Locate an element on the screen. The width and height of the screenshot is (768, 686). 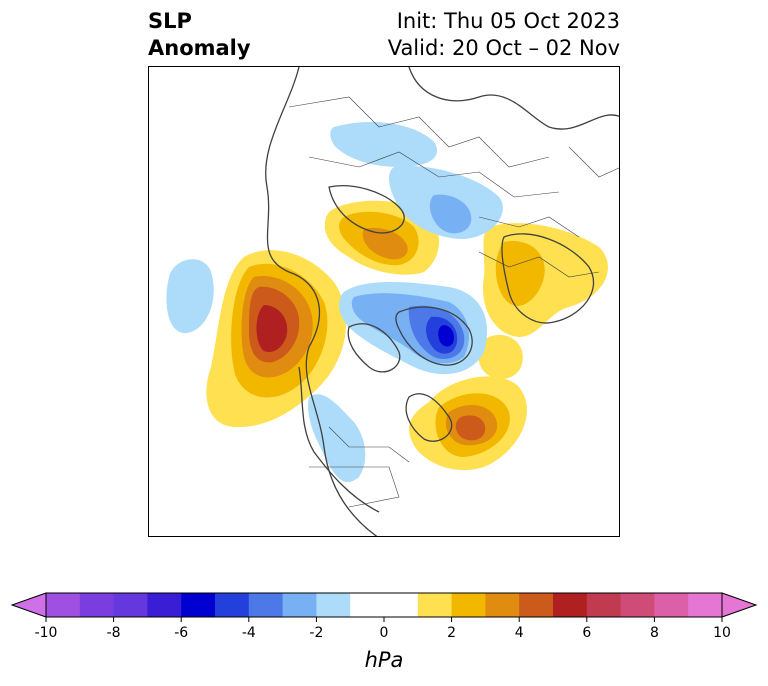
colorbar-tick-label: 0 is located at coordinates (384, 633).